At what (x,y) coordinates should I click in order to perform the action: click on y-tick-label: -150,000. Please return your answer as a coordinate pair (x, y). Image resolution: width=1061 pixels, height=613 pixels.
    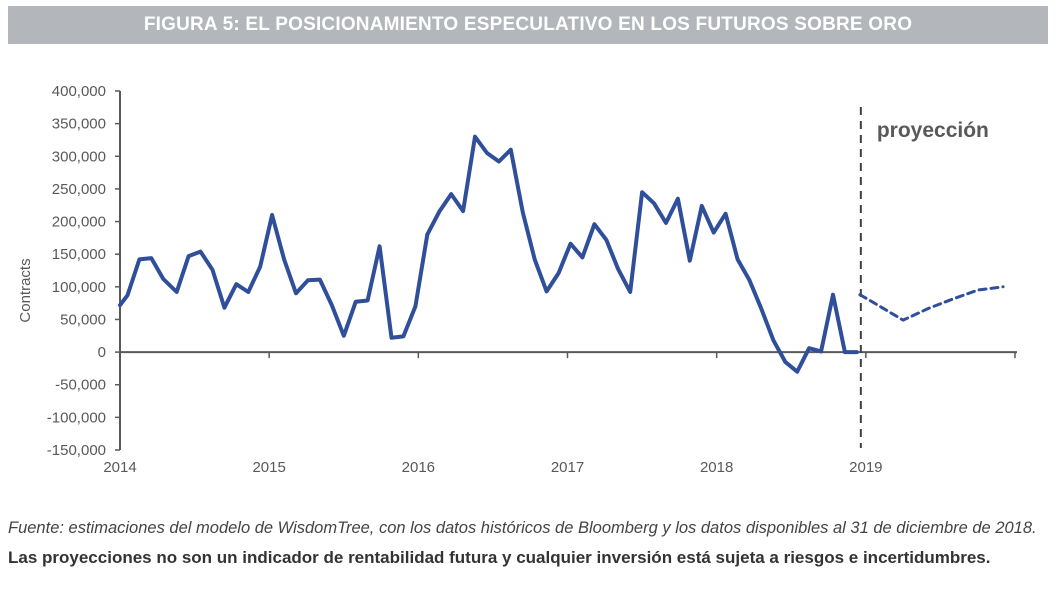
    Looking at the image, I should click on (76, 450).